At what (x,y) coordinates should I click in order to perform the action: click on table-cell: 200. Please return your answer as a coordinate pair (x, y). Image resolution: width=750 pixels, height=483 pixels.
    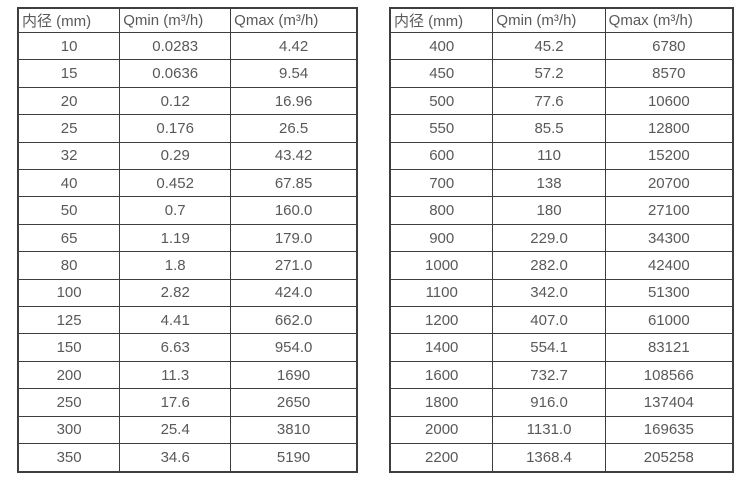
    Looking at the image, I should click on (69, 375).